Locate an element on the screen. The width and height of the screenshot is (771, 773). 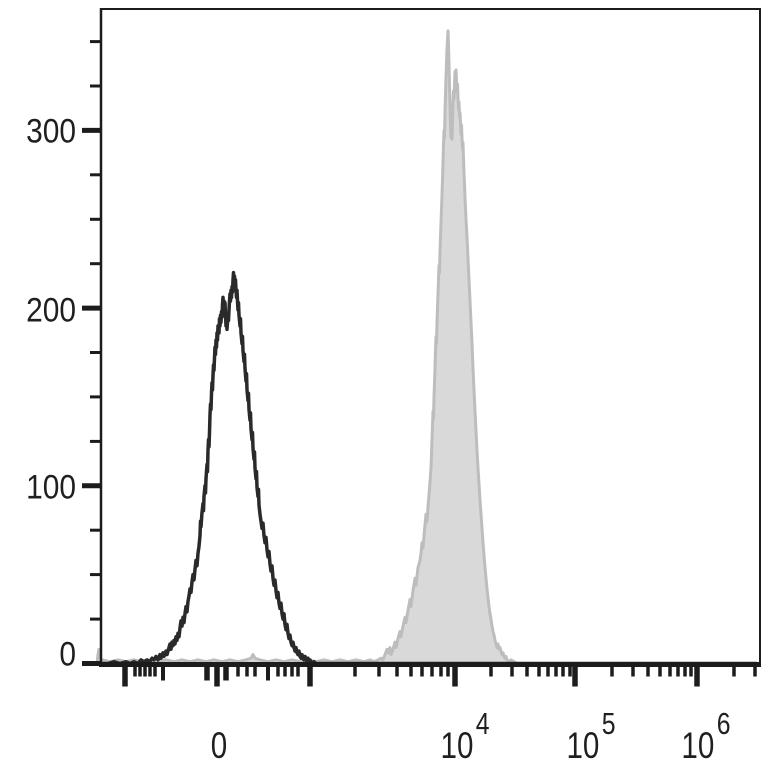
x-axis-tick-label-0: 0 is located at coordinates (219, 746).